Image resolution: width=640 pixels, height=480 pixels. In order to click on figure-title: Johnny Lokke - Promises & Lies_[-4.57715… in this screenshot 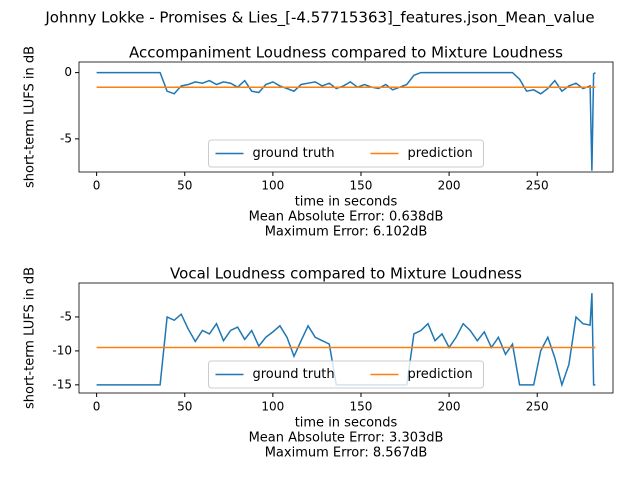, I will do `click(319, 18)`.